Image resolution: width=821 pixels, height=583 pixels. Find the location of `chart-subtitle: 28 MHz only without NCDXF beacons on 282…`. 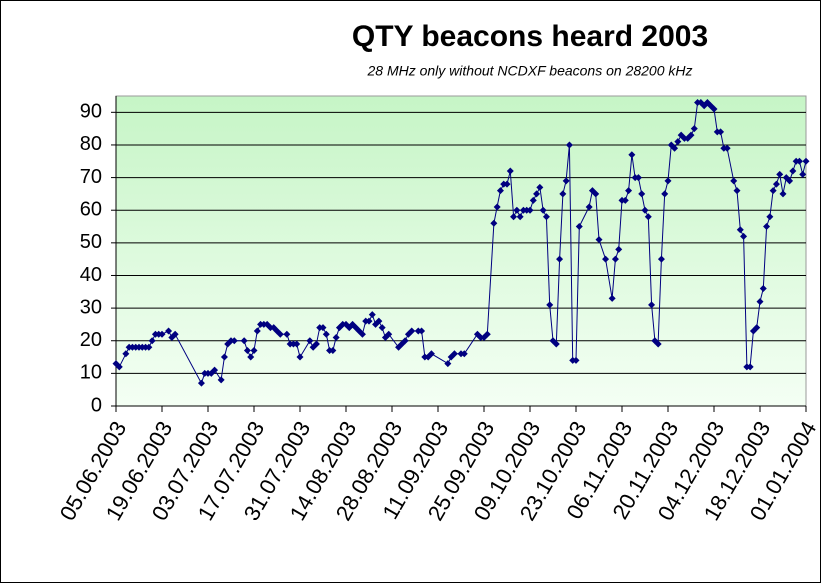

chart-subtitle: 28 MHz only without NCDXF beacons on 282… is located at coordinates (529, 71).